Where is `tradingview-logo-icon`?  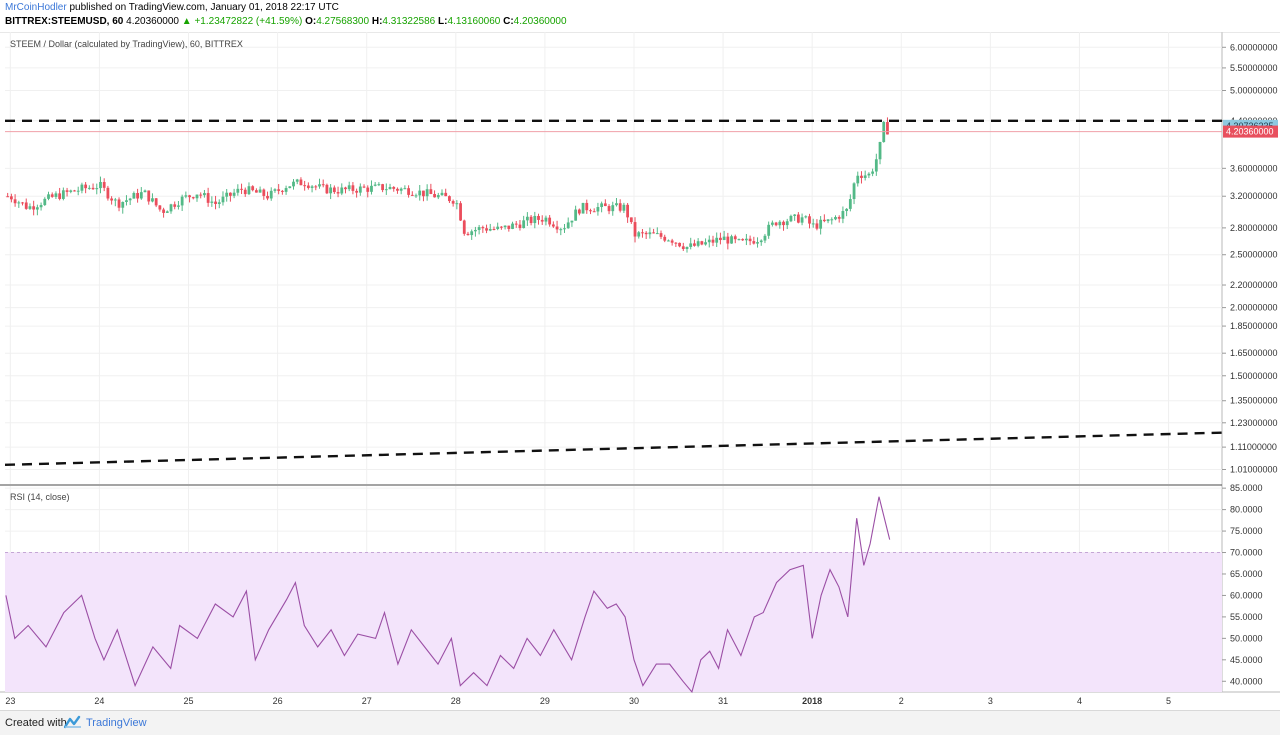
tradingview-logo-icon is located at coordinates (72, 723).